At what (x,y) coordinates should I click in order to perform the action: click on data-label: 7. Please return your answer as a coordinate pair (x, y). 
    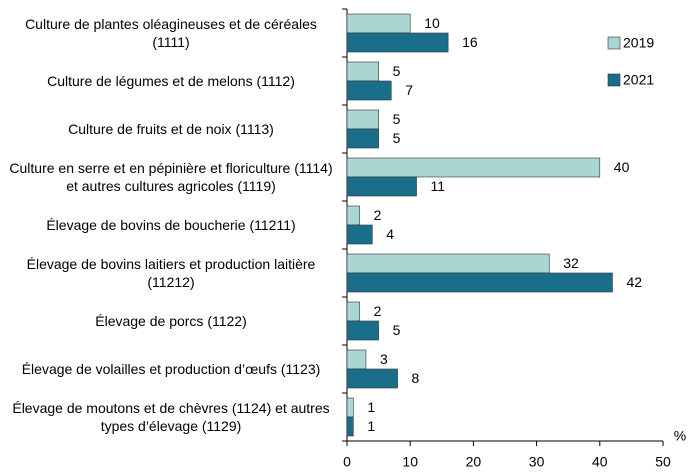
    Looking at the image, I should click on (409, 90).